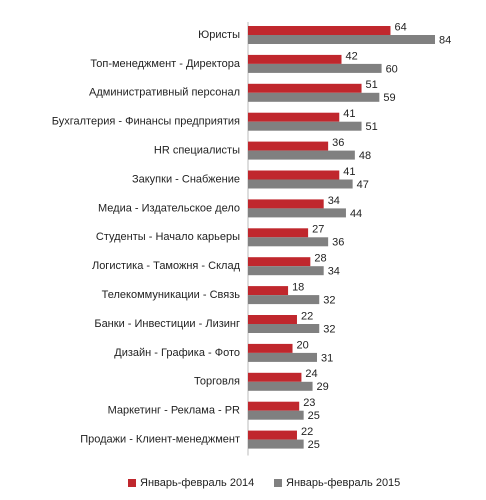  What do you see at coordinates (327, 358) in the screenshot?
I see `value-label: 31` at bounding box center [327, 358].